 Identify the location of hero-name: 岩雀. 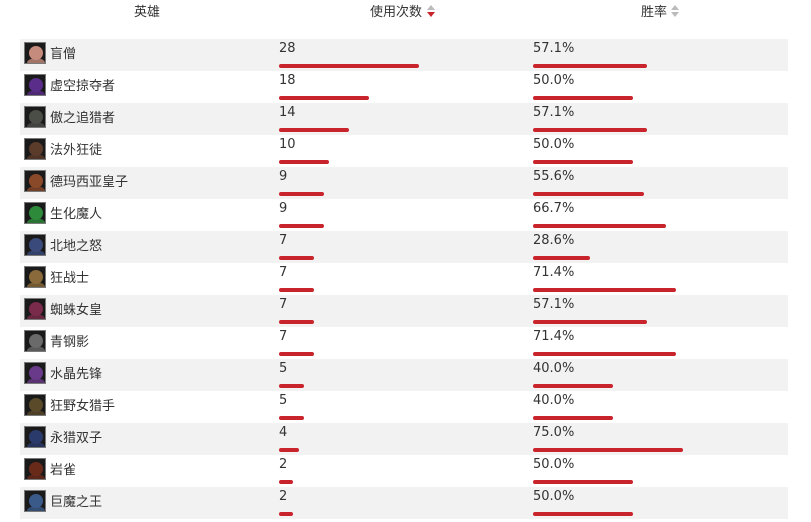
(63, 470).